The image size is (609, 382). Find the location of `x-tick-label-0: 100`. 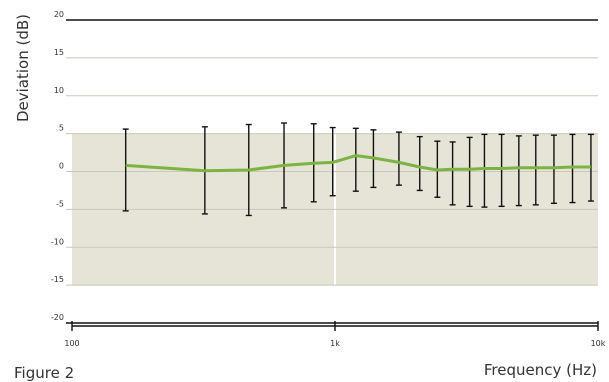

x-tick-label-0: 100 is located at coordinates (71, 343).